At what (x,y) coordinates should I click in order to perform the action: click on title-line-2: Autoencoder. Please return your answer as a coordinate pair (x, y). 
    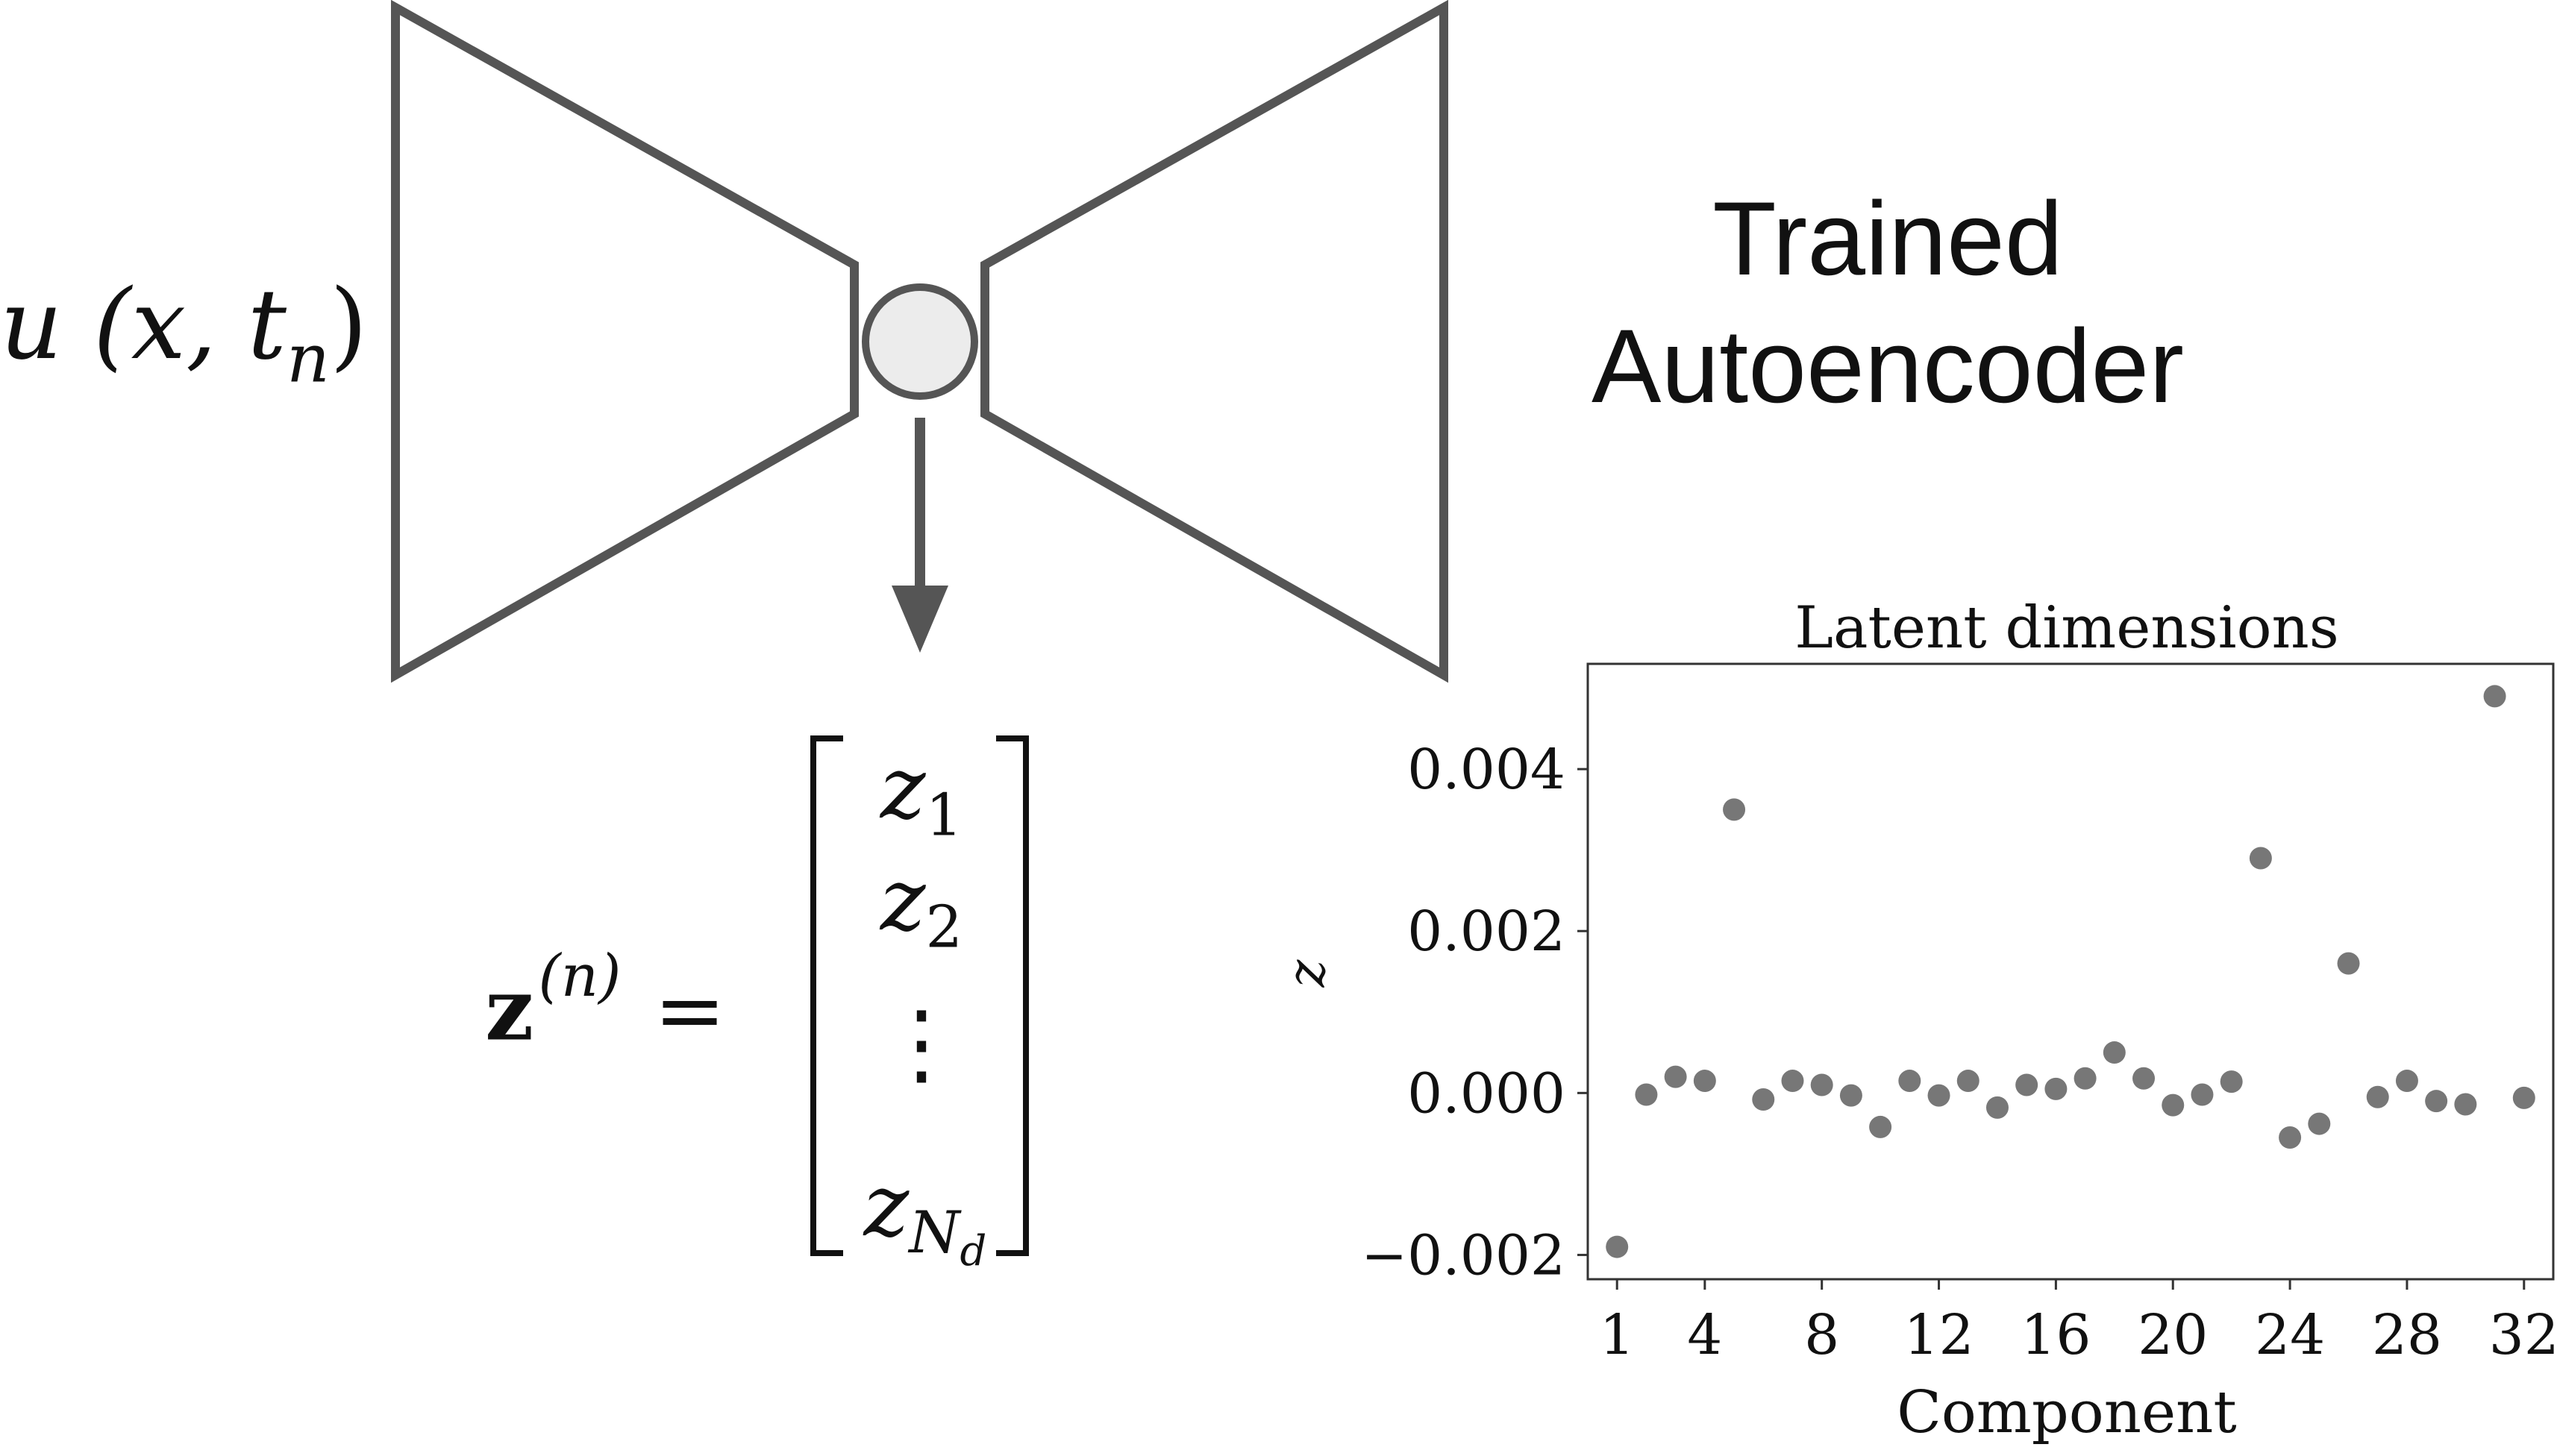
    Looking at the image, I should click on (1888, 365).